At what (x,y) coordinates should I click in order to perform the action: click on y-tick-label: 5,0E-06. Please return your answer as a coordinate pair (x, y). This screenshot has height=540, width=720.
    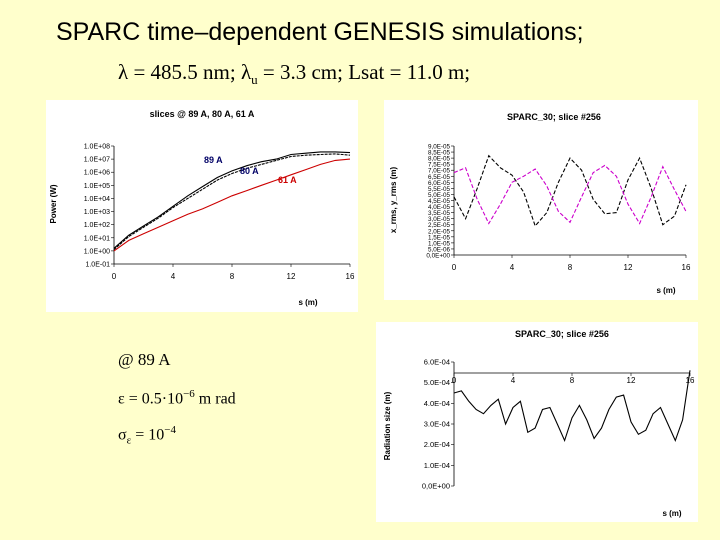
    Looking at the image, I should click on (439, 249).